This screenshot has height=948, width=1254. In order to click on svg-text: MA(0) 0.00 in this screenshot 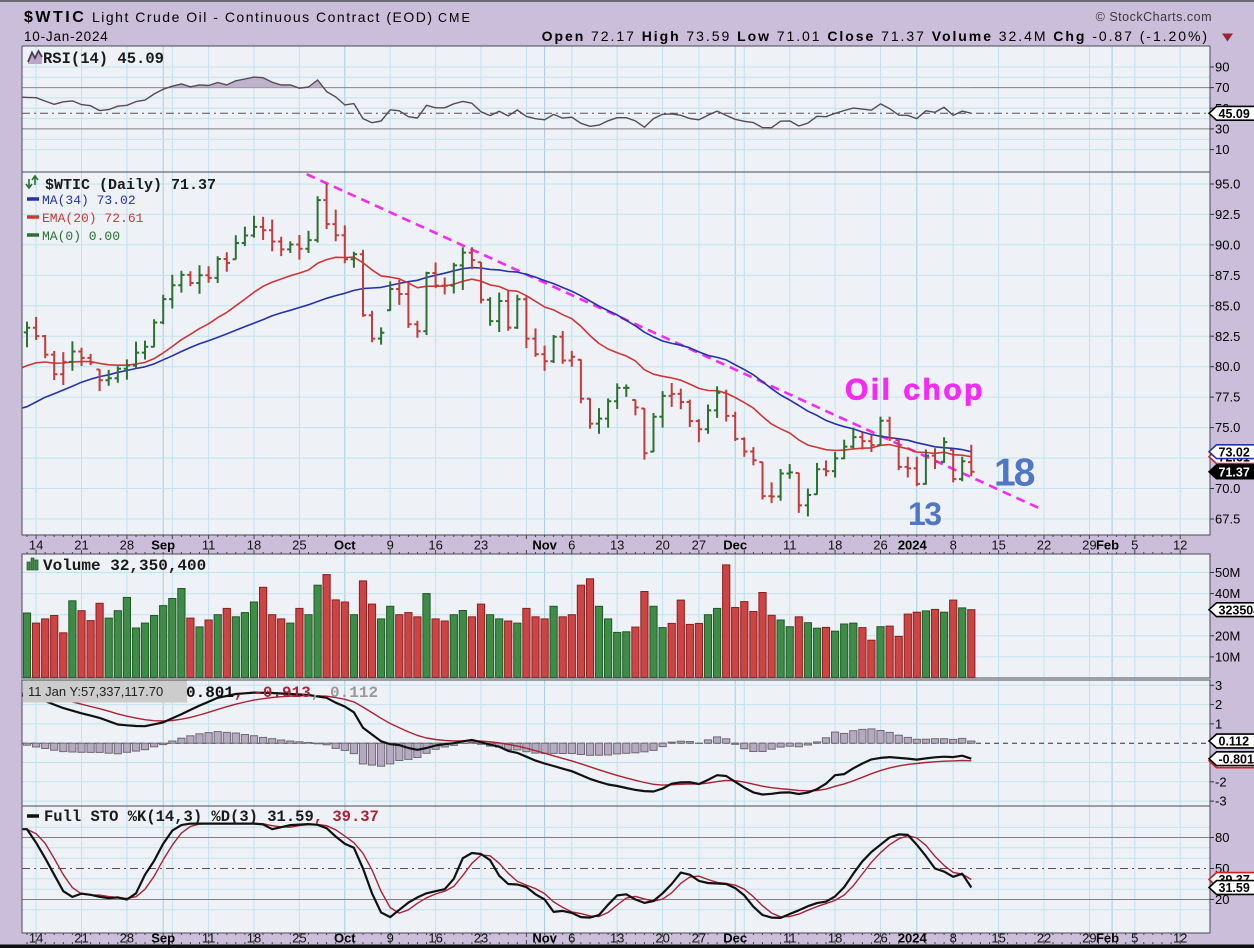, I will do `click(81, 236)`.